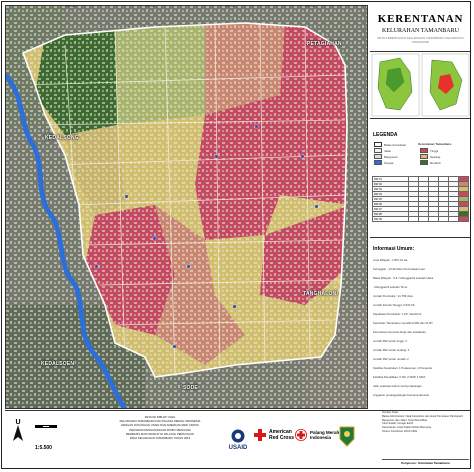  Describe the element at coordinates (160, 417) in the screenshot. I see `credit-line: PETA INI DIBUAT OLEH` at that location.